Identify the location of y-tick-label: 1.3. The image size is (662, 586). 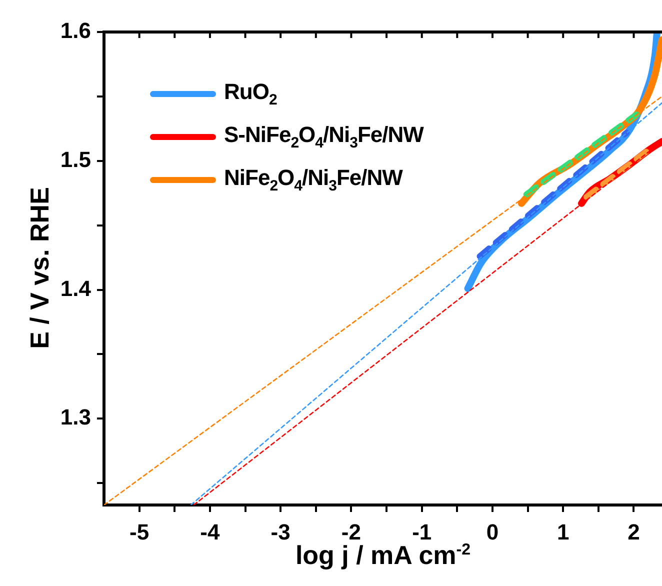
(75, 417).